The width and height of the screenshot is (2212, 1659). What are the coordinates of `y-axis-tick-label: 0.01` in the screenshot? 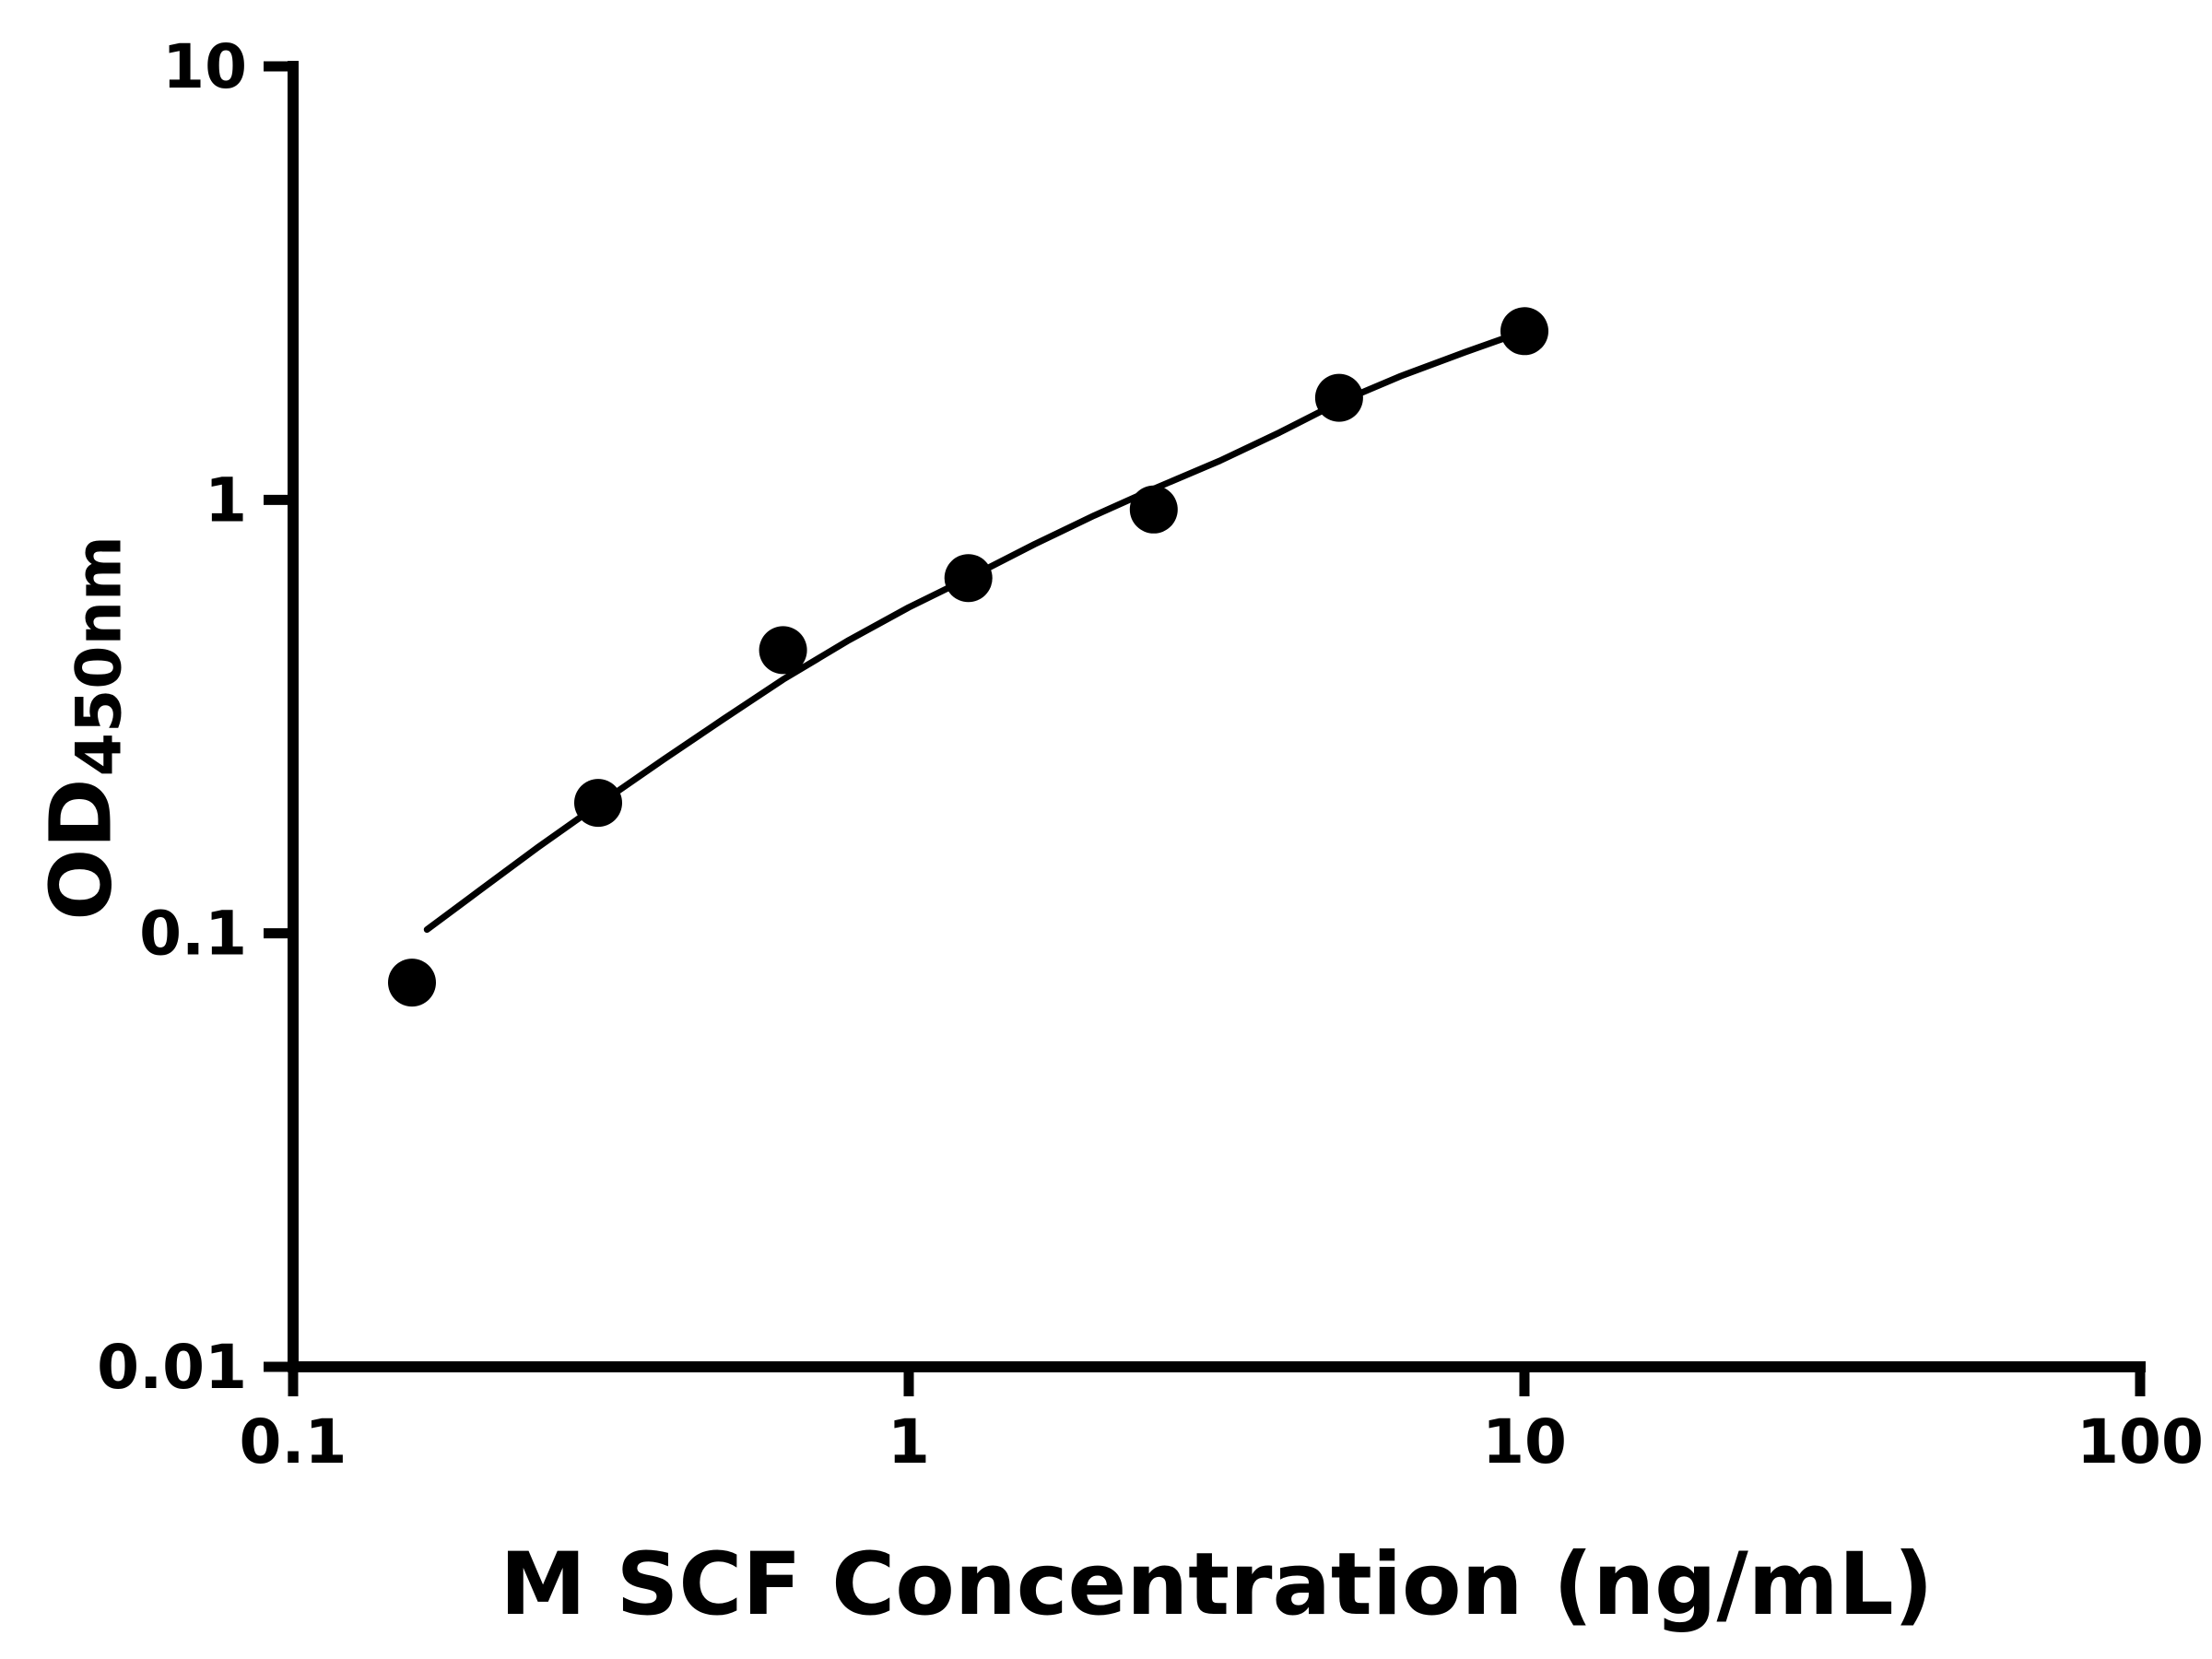 It's located at (172, 1367).